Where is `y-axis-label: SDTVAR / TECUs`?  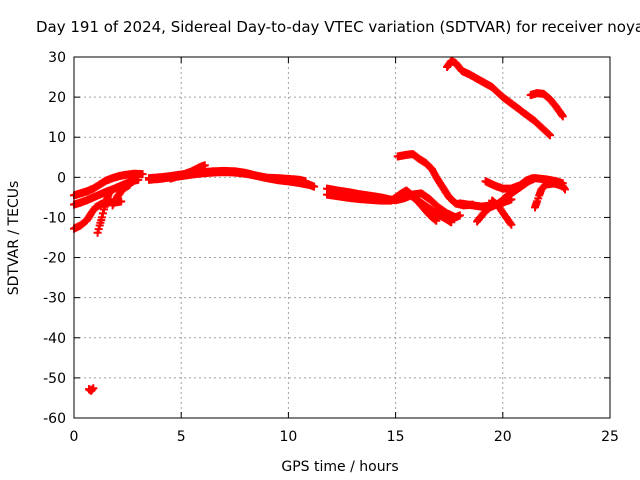
y-axis-label: SDTVAR / TECUs is located at coordinates (14, 238).